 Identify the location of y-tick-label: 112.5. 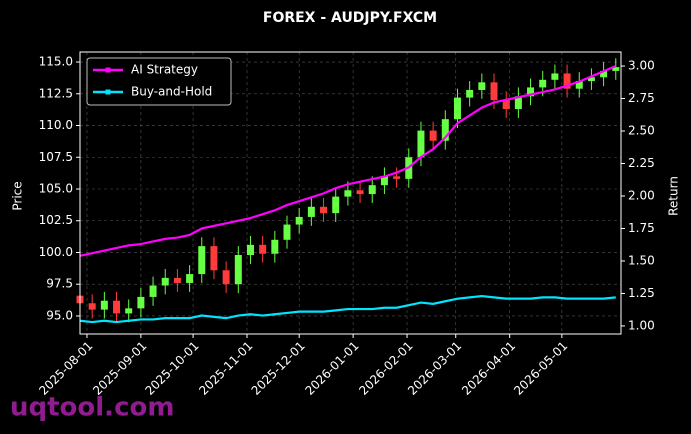
(56, 93).